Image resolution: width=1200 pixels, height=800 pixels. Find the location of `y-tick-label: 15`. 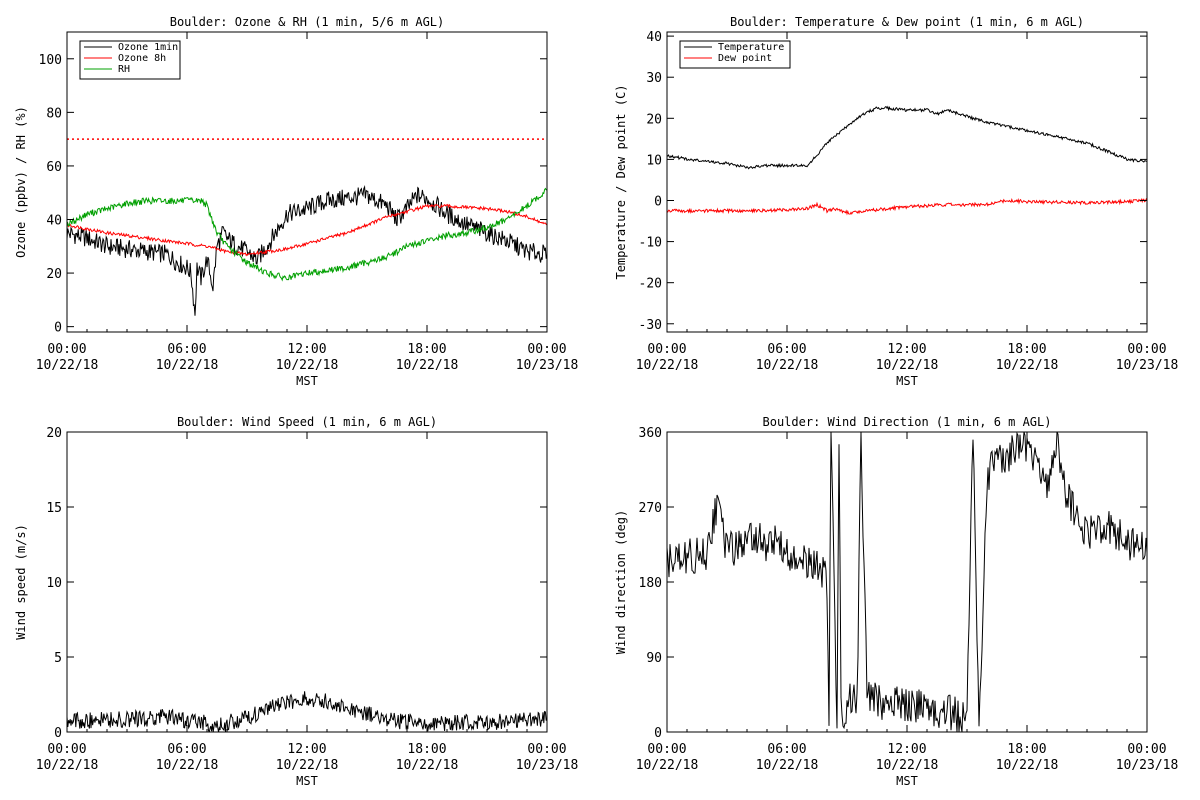

y-tick-label: 15 is located at coordinates (54, 508).